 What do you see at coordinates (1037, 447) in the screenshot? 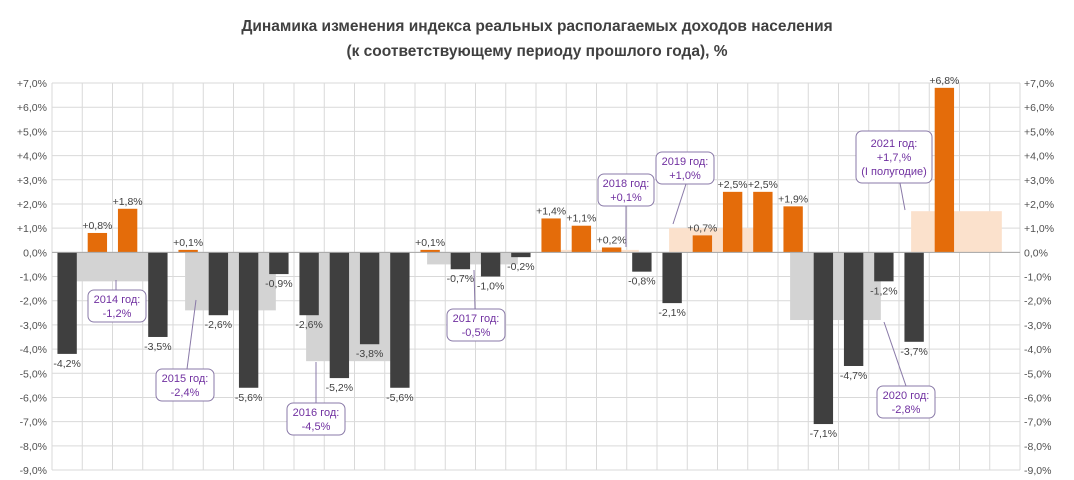
I see `y-tick-label-right: -8,0%` at bounding box center [1037, 447].